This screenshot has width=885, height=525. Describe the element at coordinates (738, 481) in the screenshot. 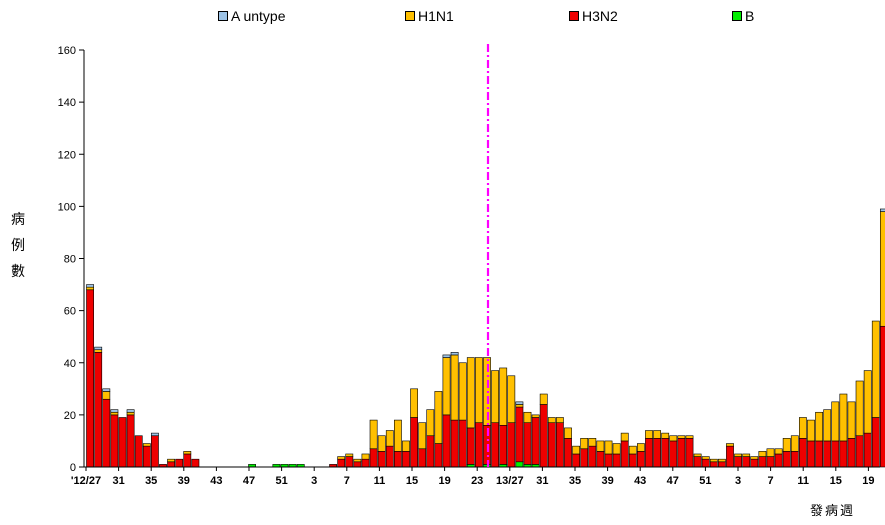

I see `x-tick-label-20: 3` at that location.